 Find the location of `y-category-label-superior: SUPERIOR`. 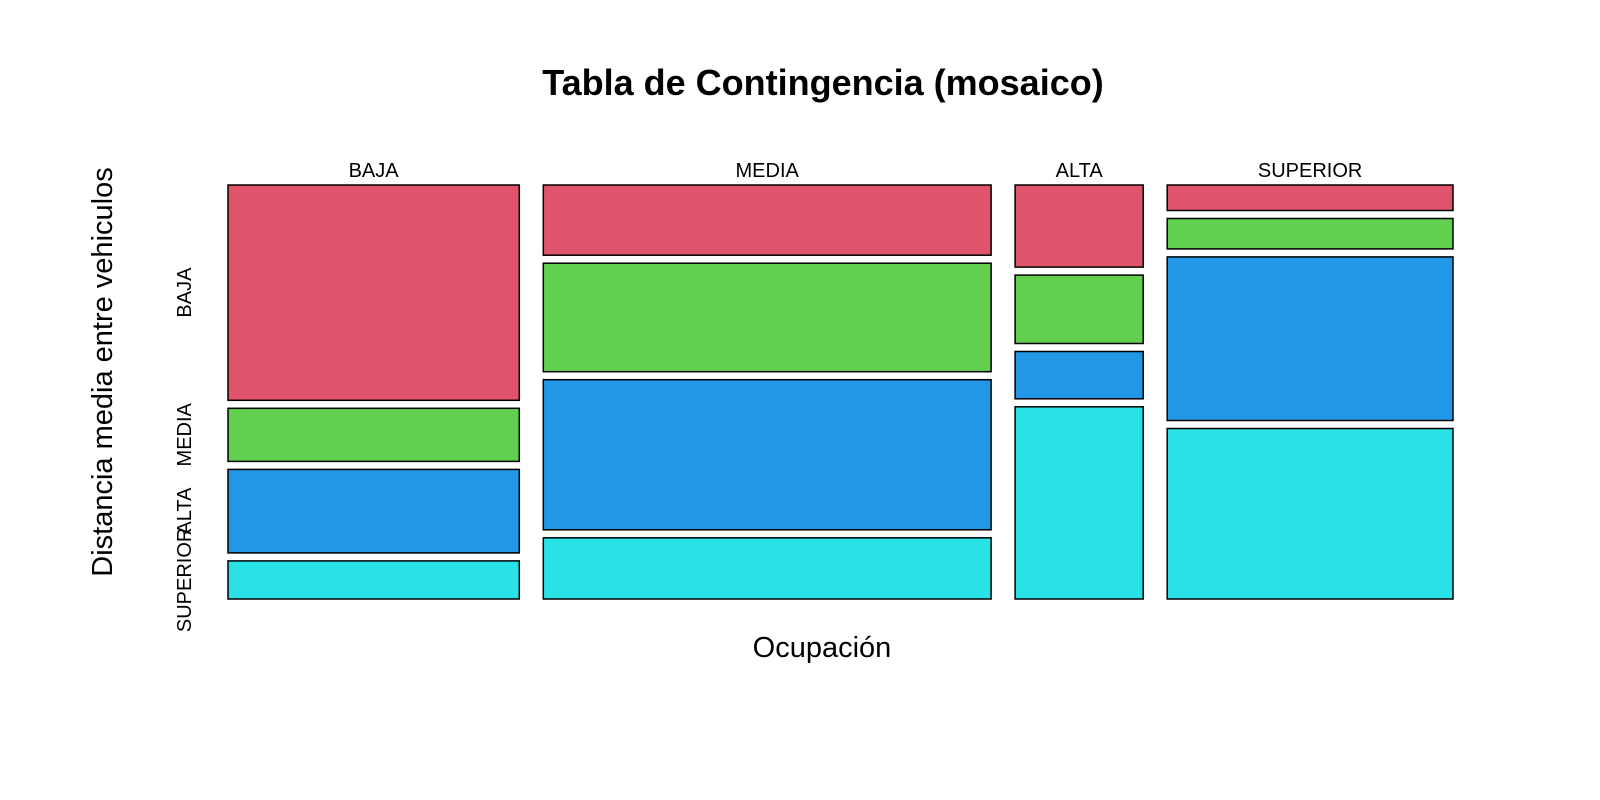

y-category-label-superior: SUPERIOR is located at coordinates (185, 580).